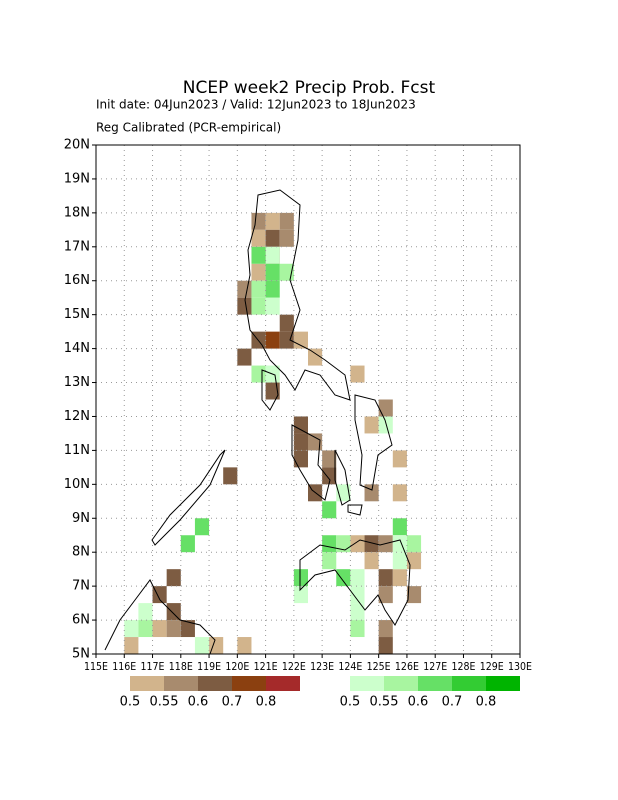 This screenshot has height=800, width=618. I want to click on y-tick-label: 9N, so click(81, 518).